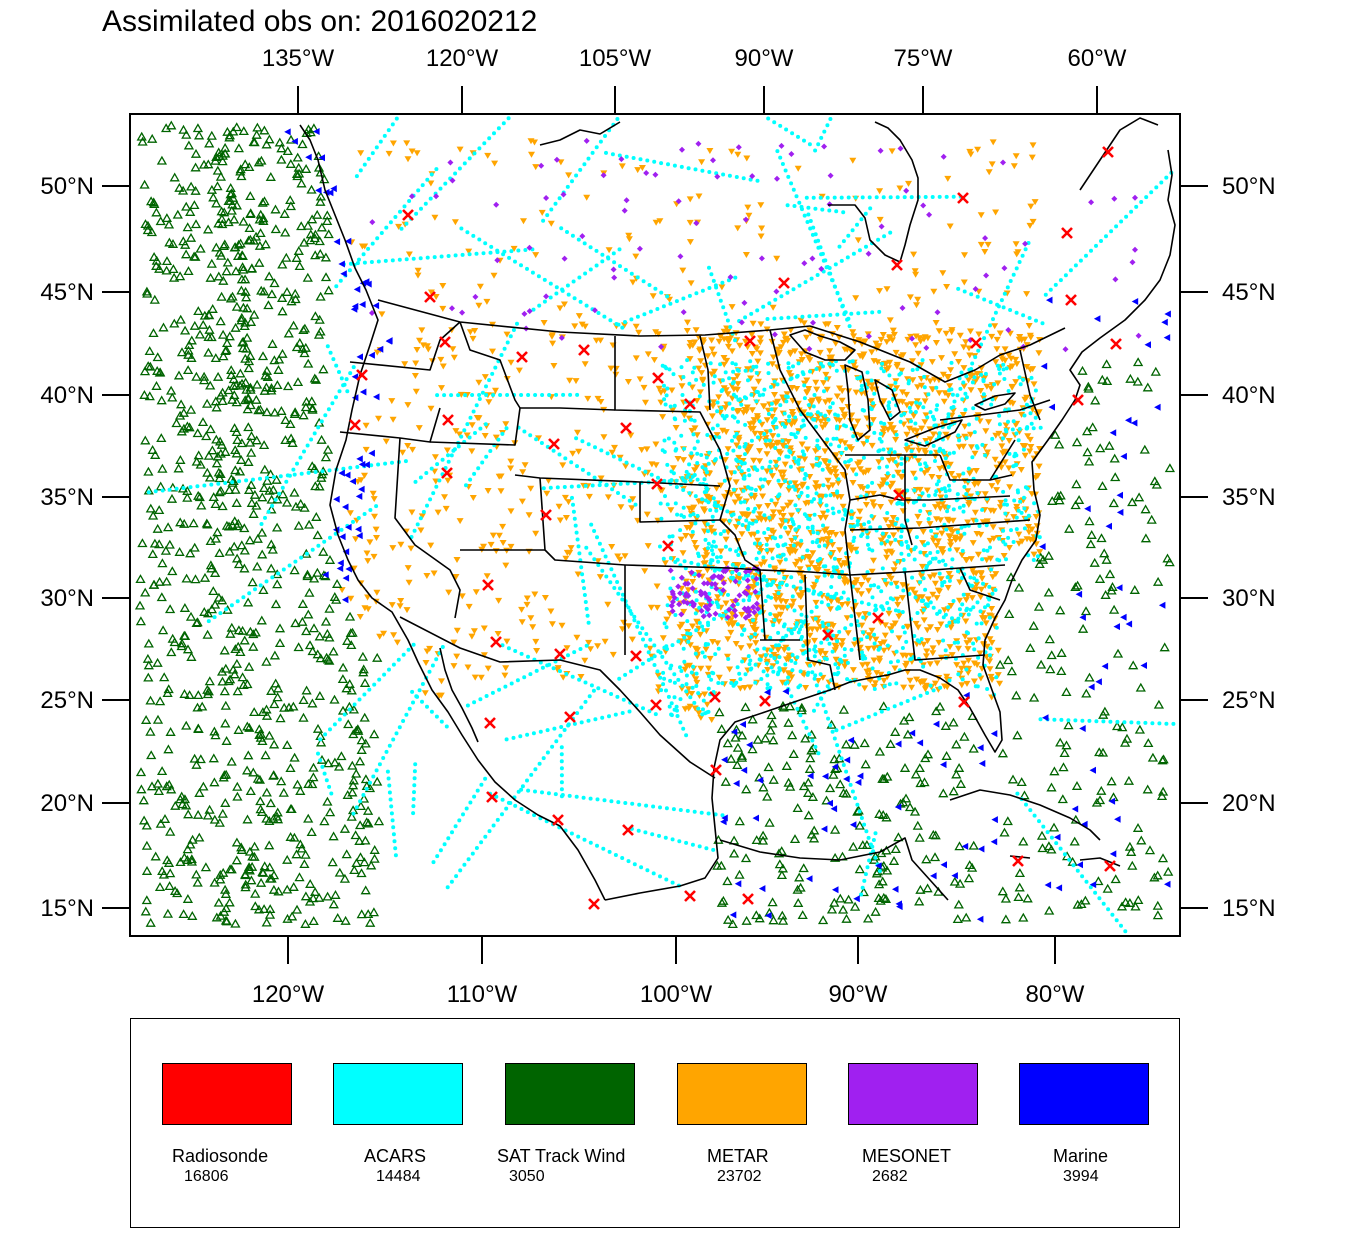 The width and height of the screenshot is (1350, 1250). What do you see at coordinates (907, 1156) in the screenshot?
I see `legend-label: MESONET` at bounding box center [907, 1156].